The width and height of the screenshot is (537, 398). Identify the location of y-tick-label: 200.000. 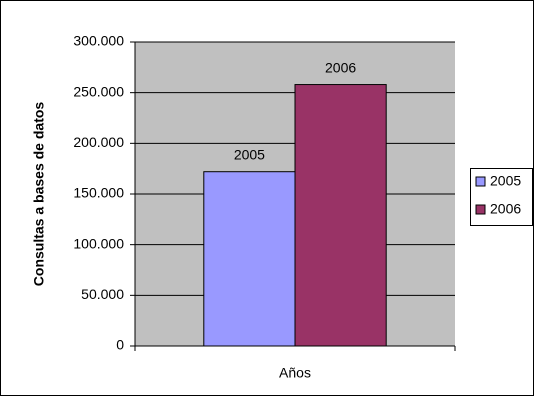
(98, 142).